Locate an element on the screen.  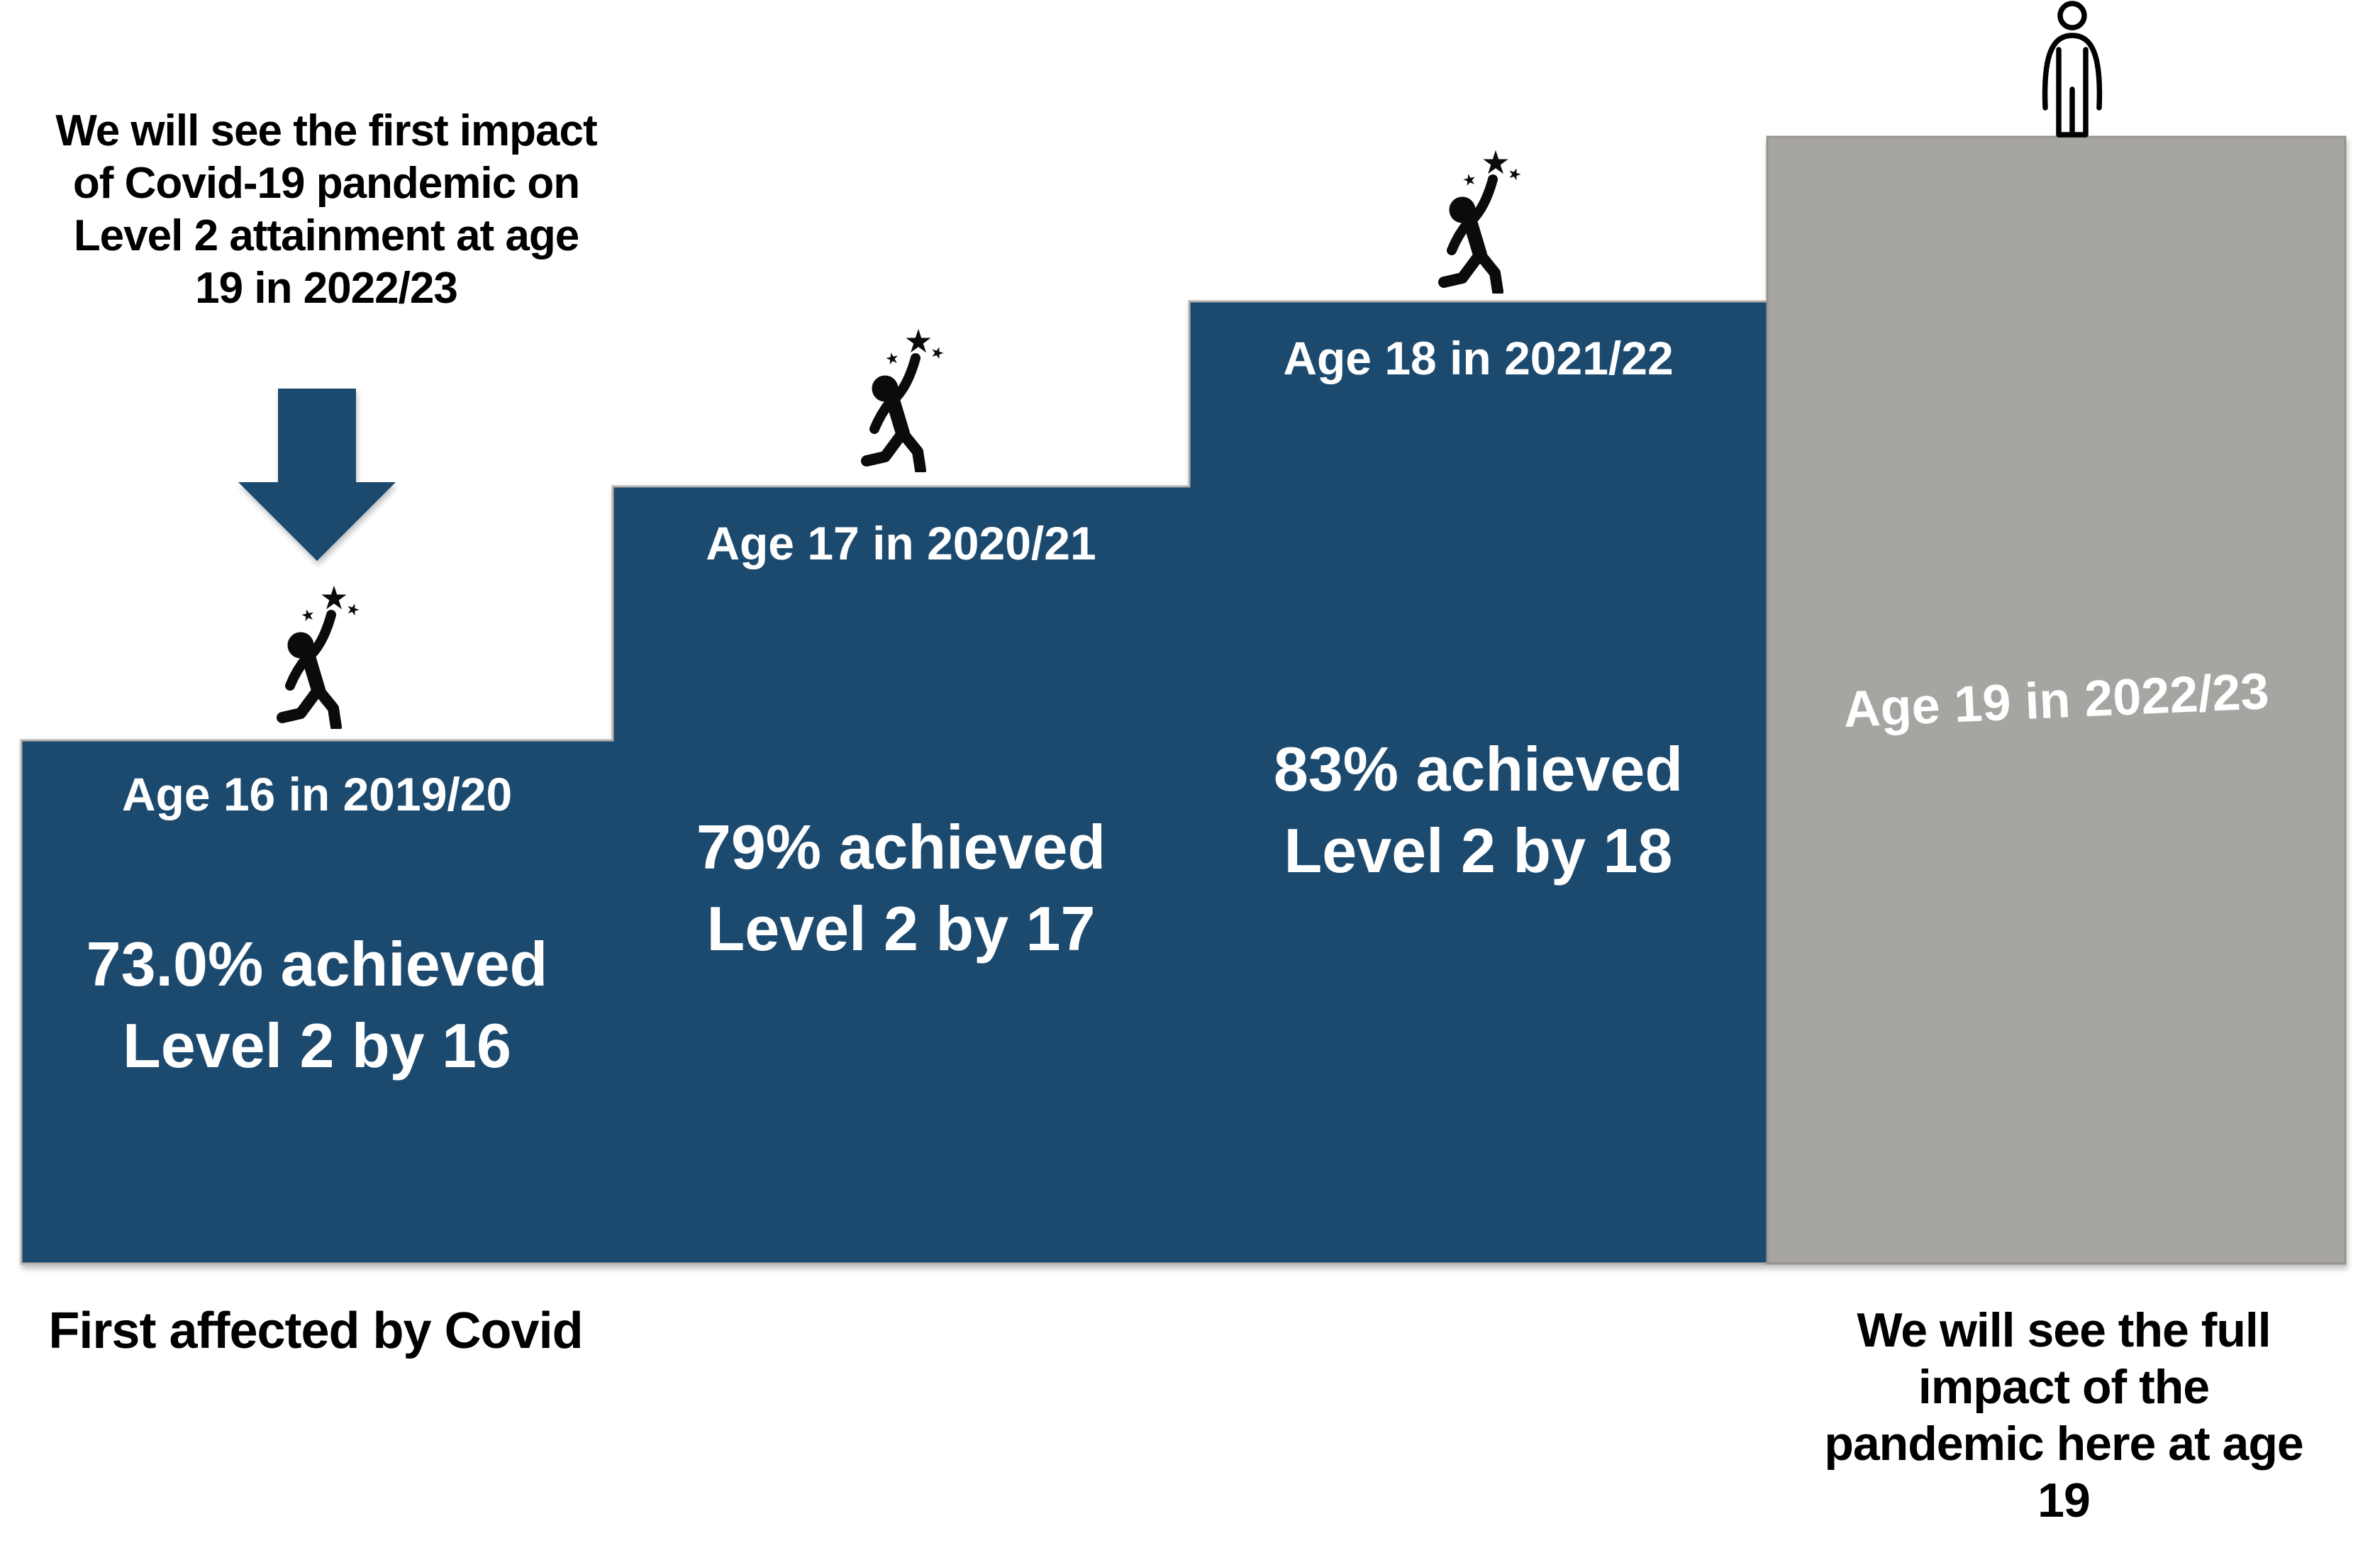
person-reaching-star-icon-step1 is located at coordinates (317, 656).